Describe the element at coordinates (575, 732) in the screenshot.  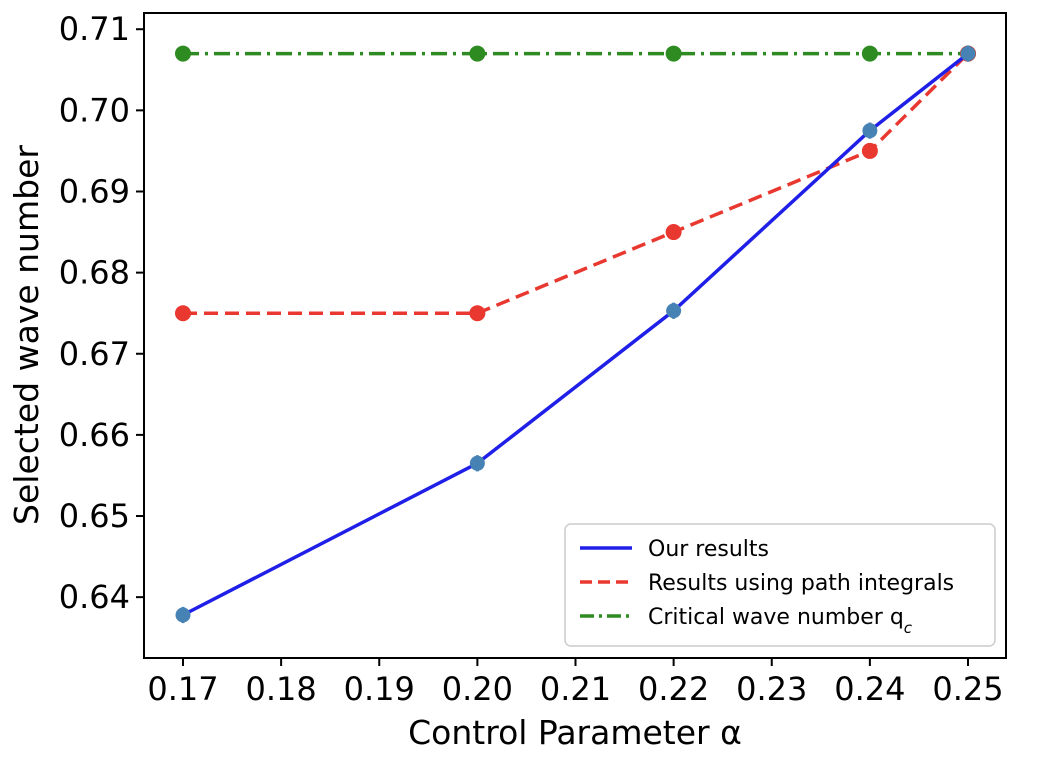
I see `x-axis-title: Control Parameter α` at that location.